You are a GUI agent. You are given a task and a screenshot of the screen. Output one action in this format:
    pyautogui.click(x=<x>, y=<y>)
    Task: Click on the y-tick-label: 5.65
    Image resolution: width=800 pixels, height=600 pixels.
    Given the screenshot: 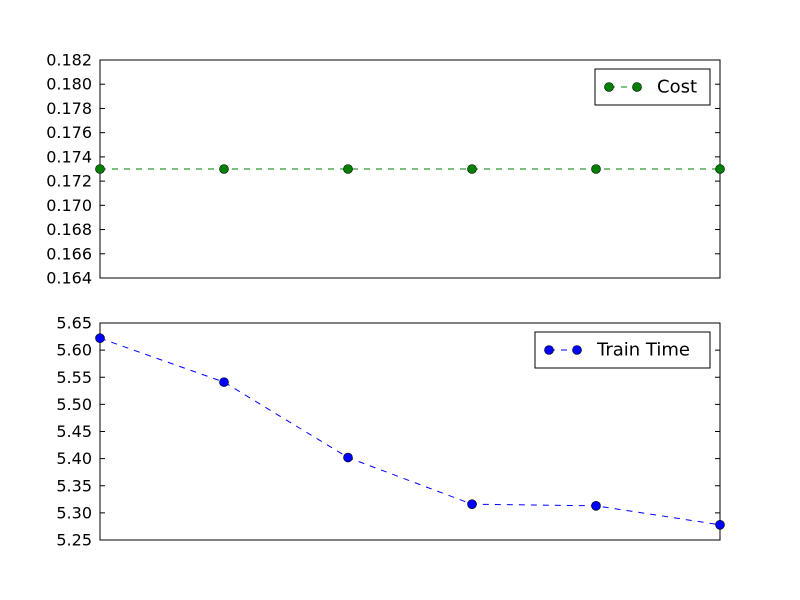 What is the action you would take?
    pyautogui.click(x=74, y=323)
    